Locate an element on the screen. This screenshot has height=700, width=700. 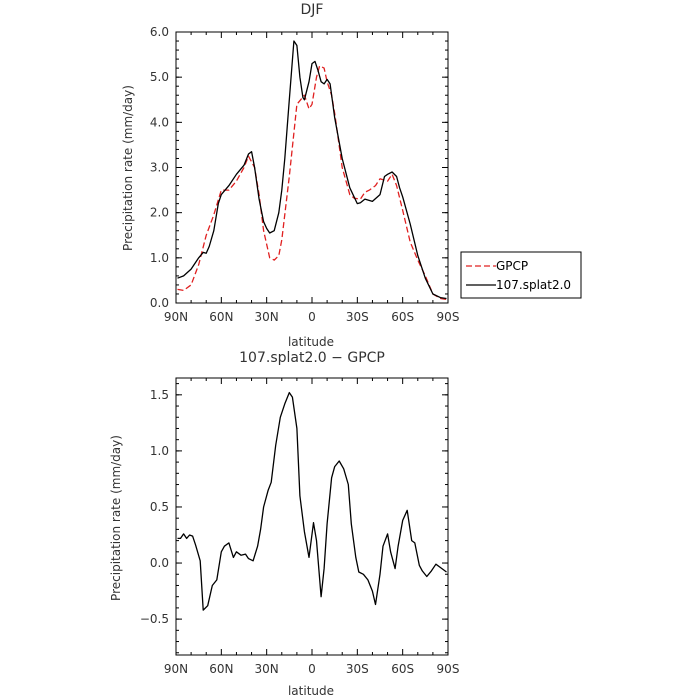
y-tick-label: 4.0 is located at coordinates (159, 122).